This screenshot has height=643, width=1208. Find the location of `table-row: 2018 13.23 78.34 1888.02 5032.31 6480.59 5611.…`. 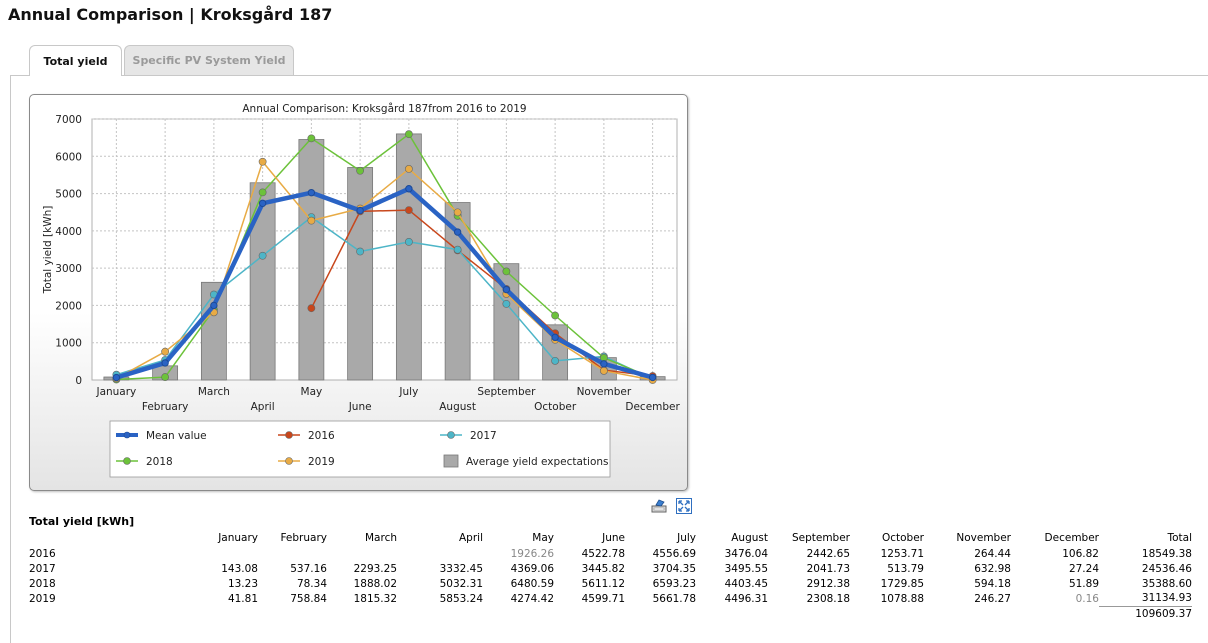

table-row: 2018 13.23 78.34 1888.02 5032.31 6480.59 5611.… is located at coordinates (610, 583).